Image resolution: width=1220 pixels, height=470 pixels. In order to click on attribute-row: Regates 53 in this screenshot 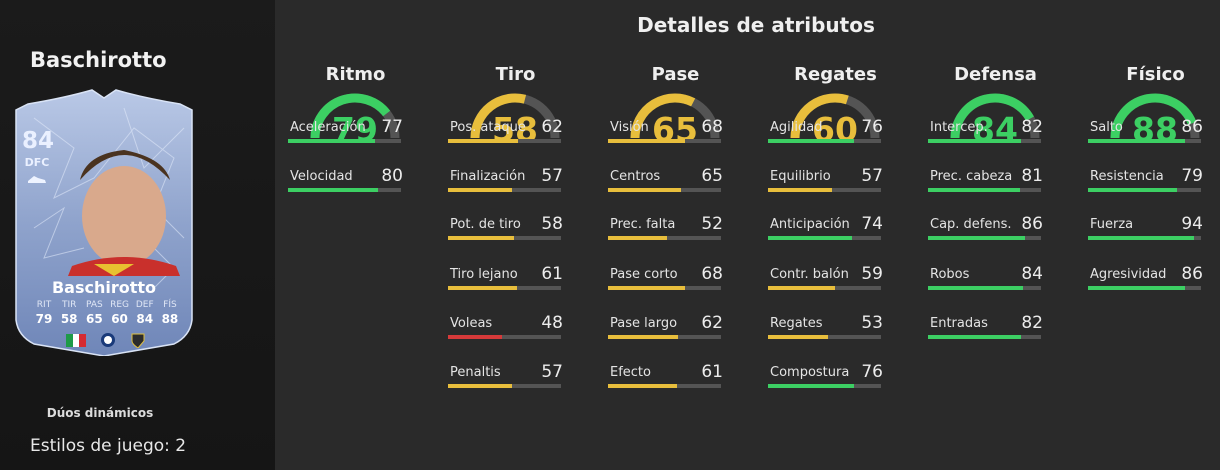, I will do `click(825, 328)`.